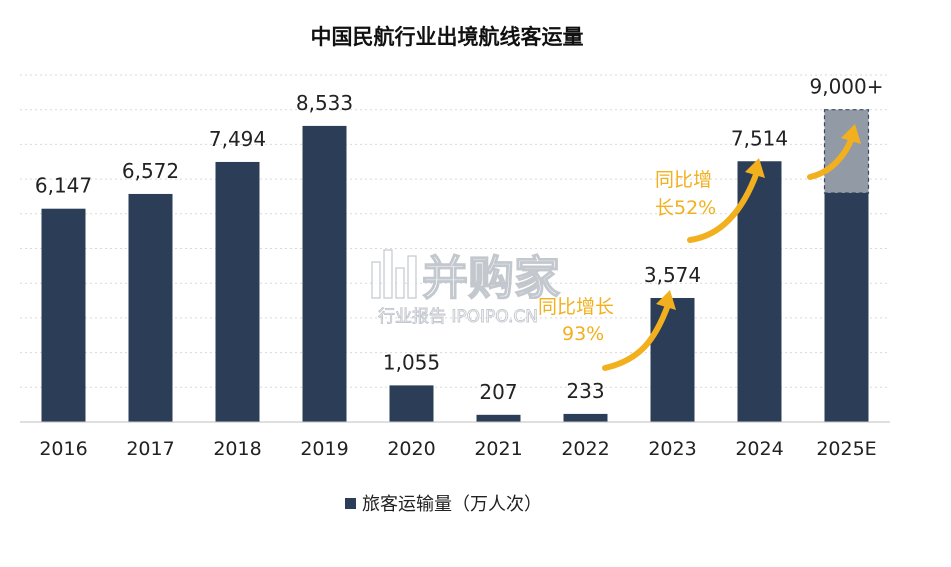  What do you see at coordinates (63, 449) in the screenshot?
I see `x-tick-label: 2016` at bounding box center [63, 449].